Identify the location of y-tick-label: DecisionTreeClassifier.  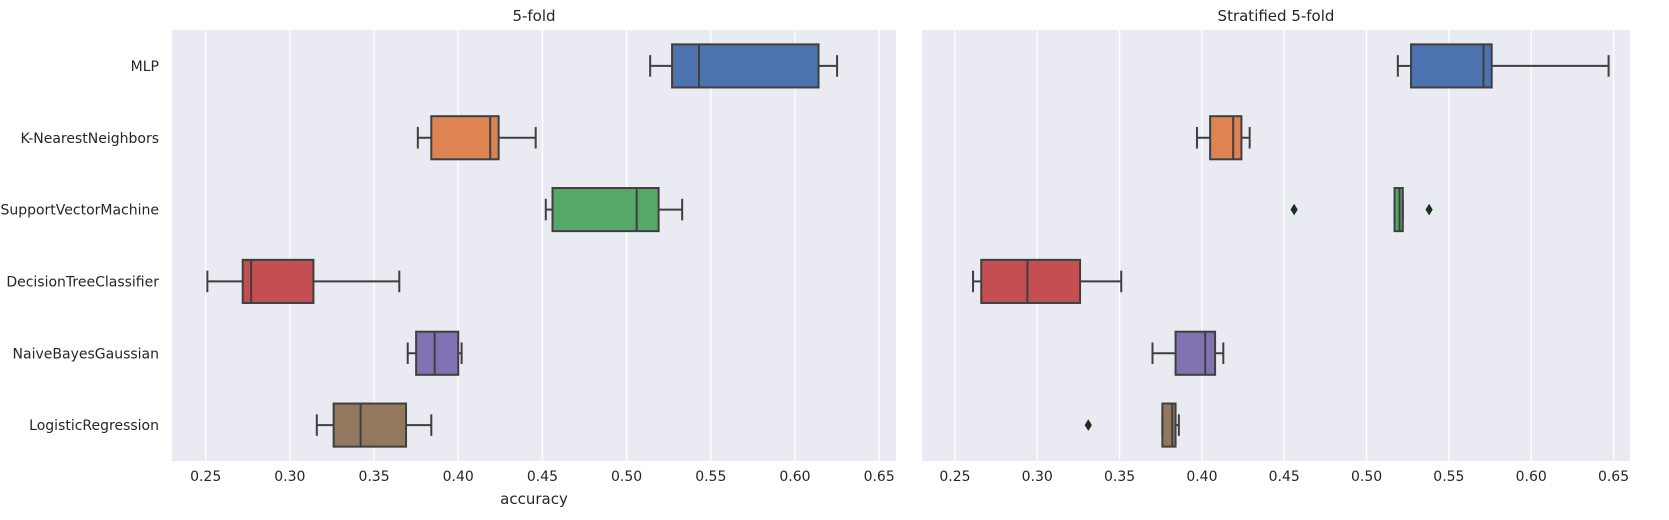
(82, 282).